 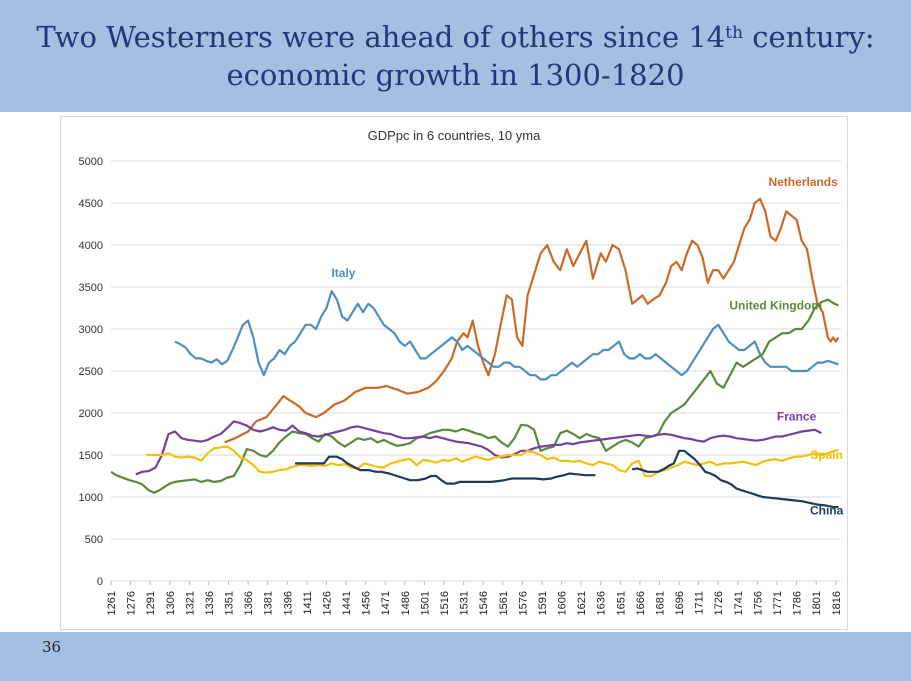 I want to click on x-tick-label: 1606, so click(x=563, y=603).